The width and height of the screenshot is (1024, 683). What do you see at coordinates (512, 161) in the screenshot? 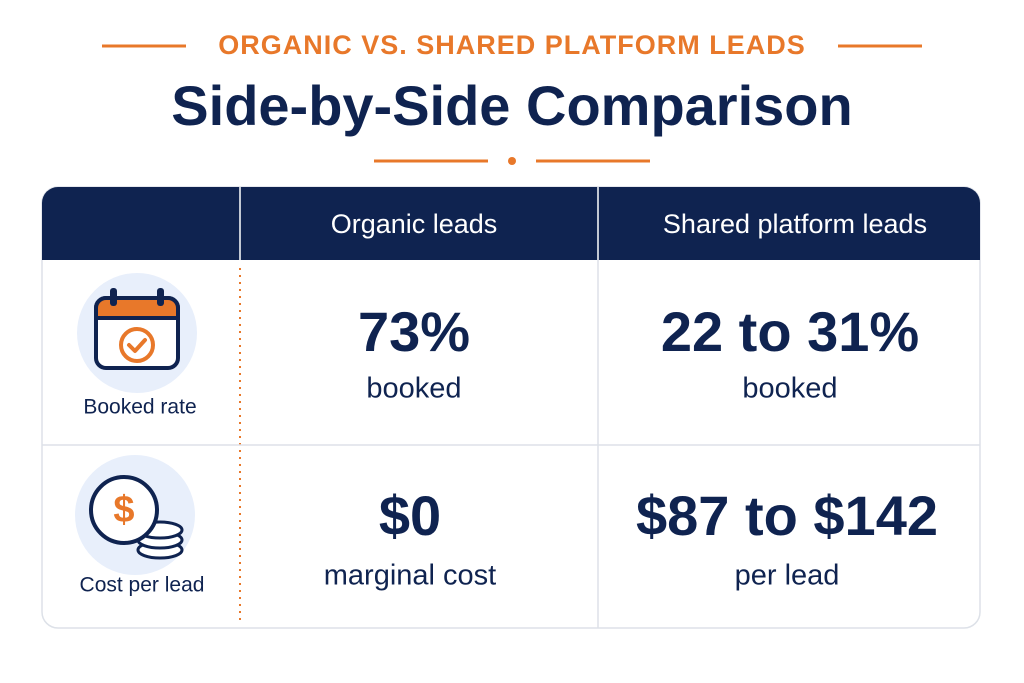
I see `title-dot` at bounding box center [512, 161].